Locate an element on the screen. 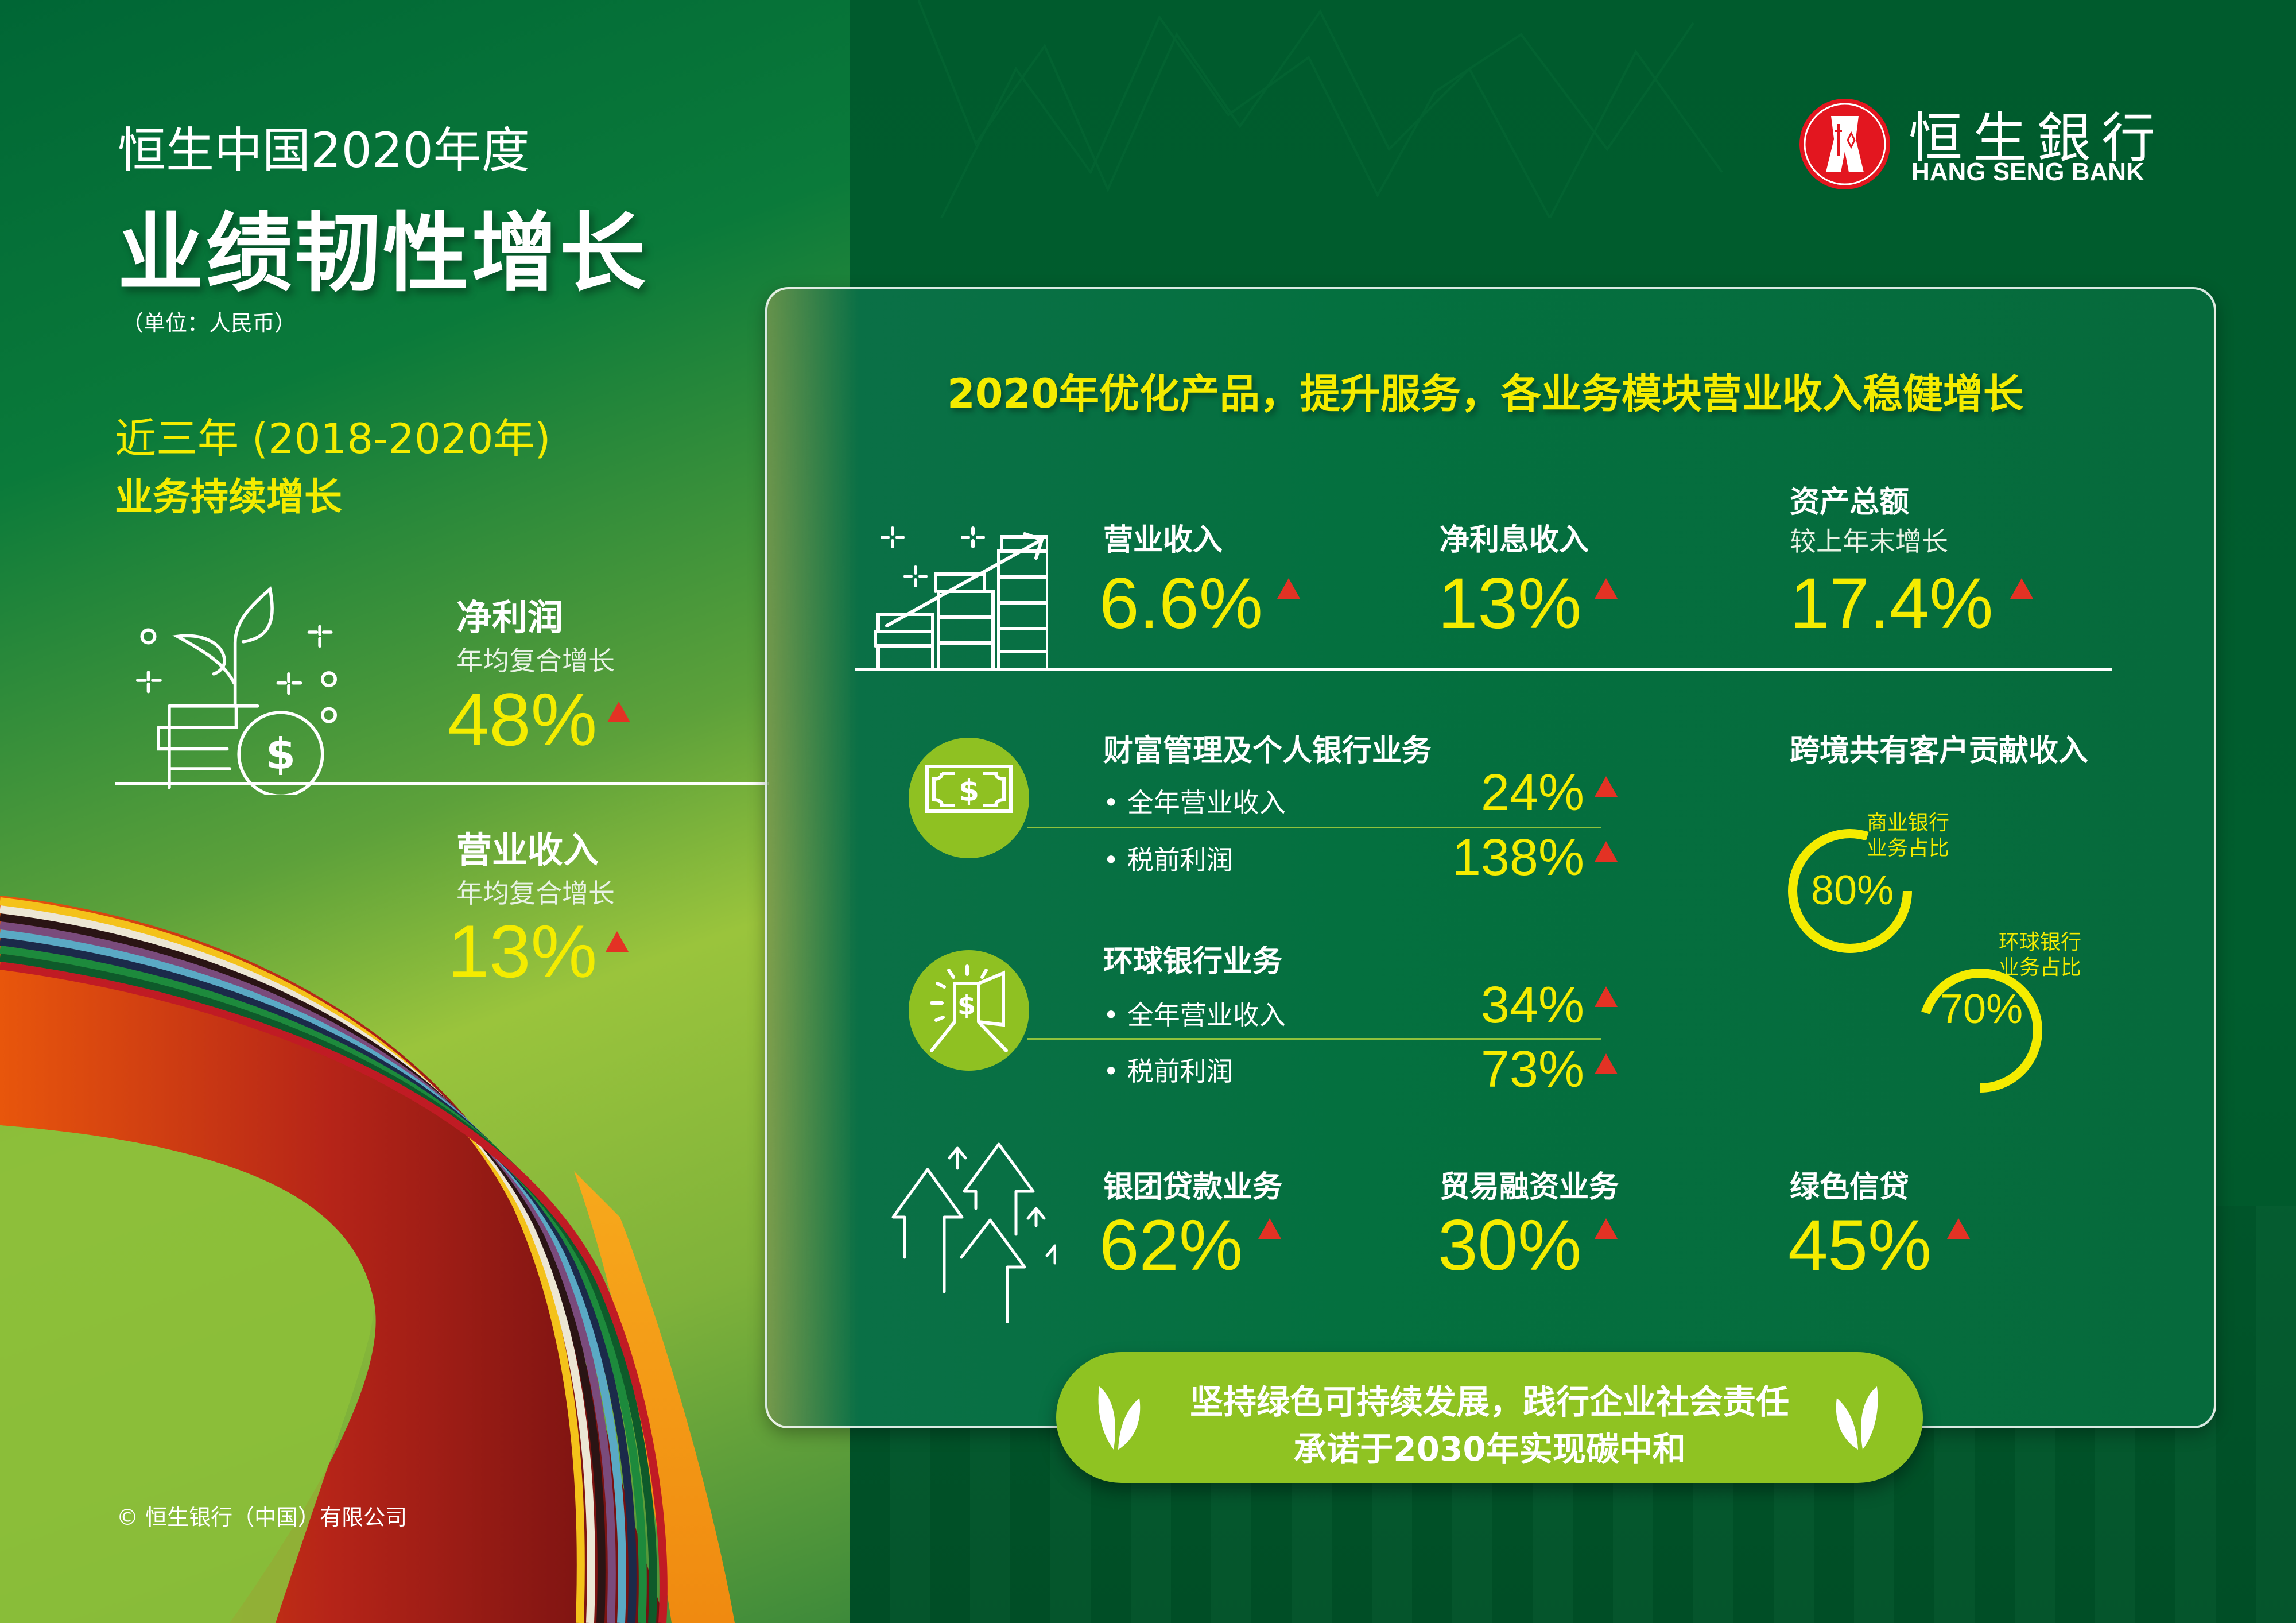  banner-line-2: 承诺于2030年实现碳中和 is located at coordinates (1489, 1449).